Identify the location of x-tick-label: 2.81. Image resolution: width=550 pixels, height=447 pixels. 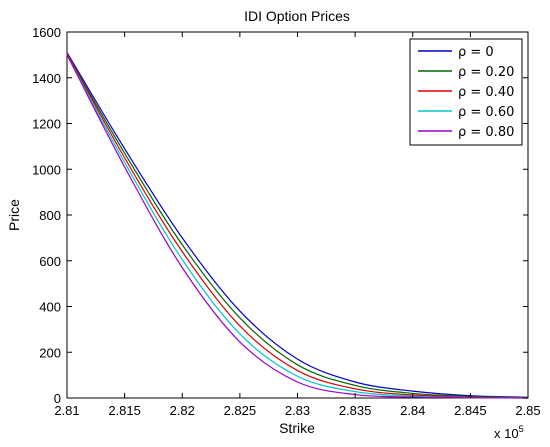
(66, 410).